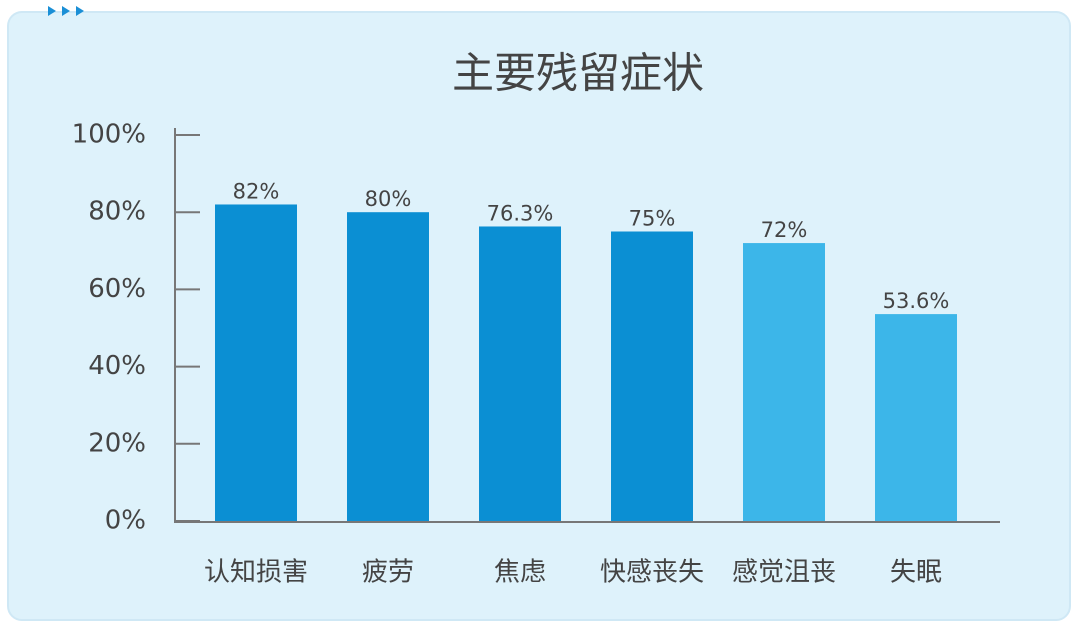 This screenshot has width=1080, height=632. Describe the element at coordinates (520, 573) in the screenshot. I see `x-tick-label: 焦虑` at that location.